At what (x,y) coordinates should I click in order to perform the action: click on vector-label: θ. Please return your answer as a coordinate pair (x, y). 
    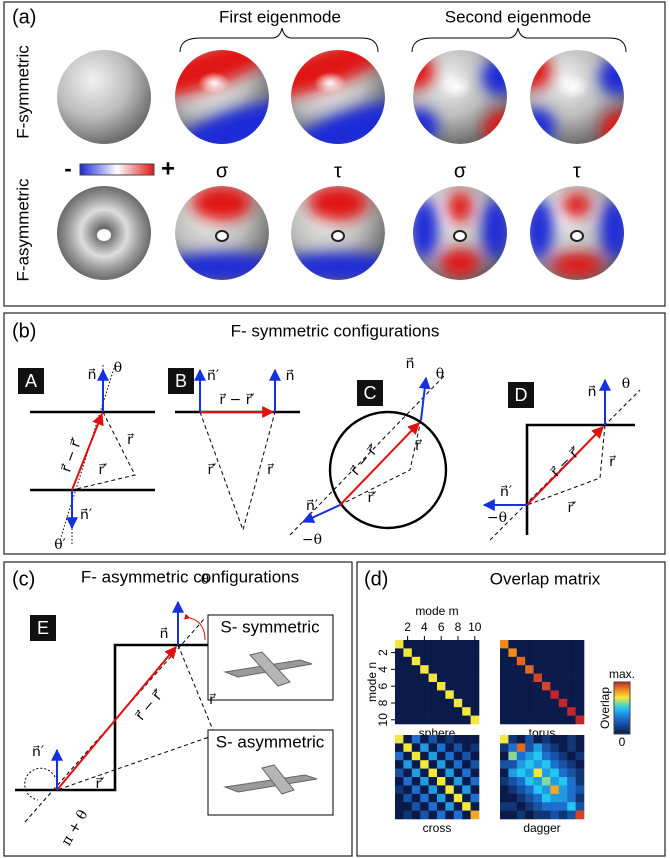
    Looking at the image, I should click on (626, 384).